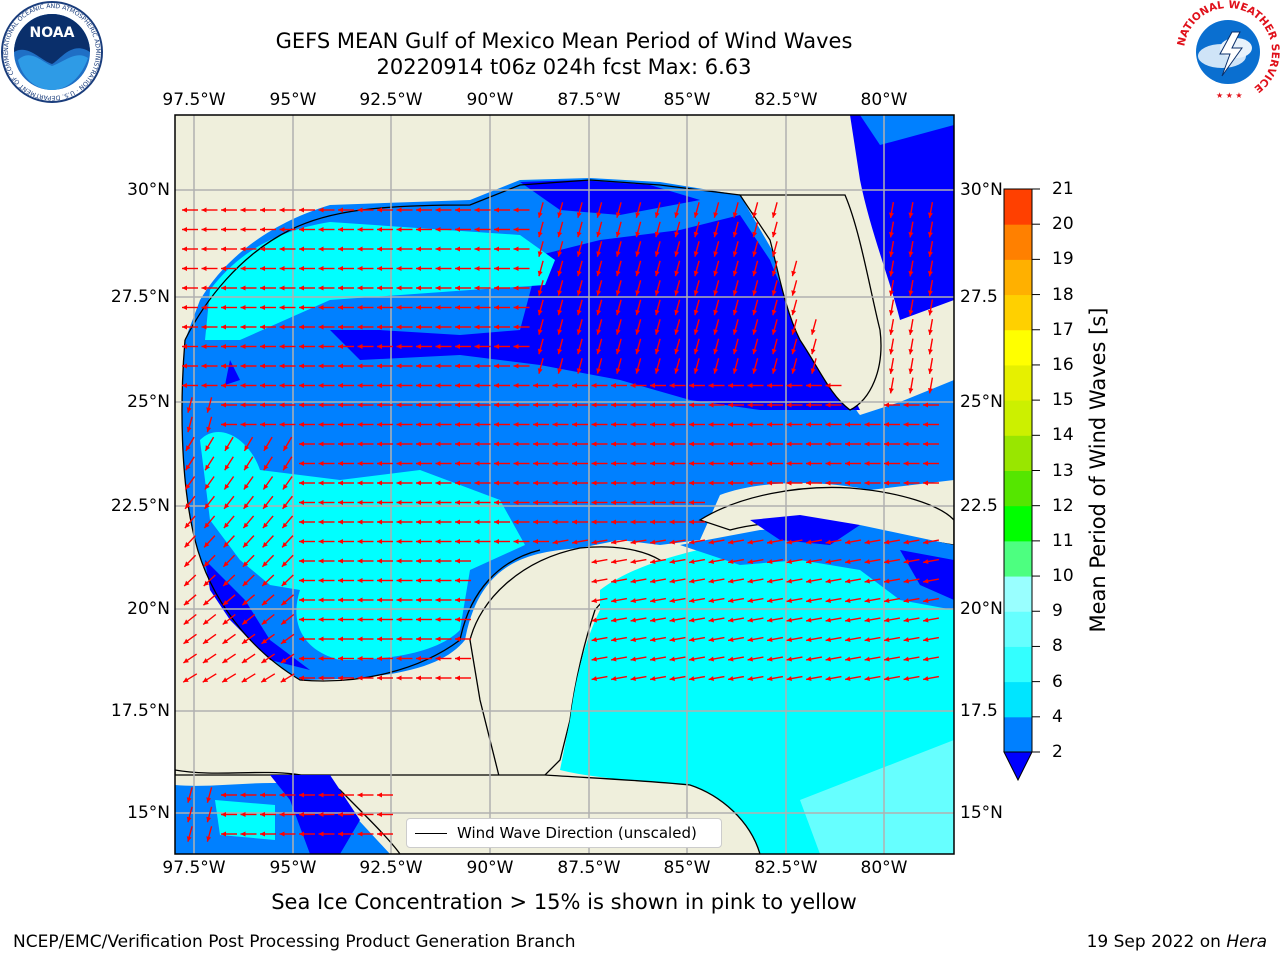  Describe the element at coordinates (884, 868) in the screenshot. I see `lon-label-bottom: 80°W` at that location.